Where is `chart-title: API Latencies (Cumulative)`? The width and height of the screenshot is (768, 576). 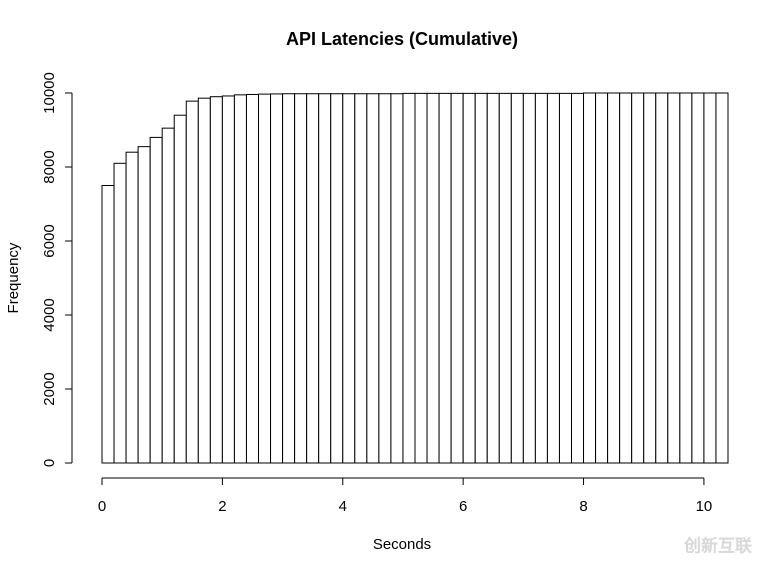
chart-title: API Latencies (Cumulative) is located at coordinates (402, 39).